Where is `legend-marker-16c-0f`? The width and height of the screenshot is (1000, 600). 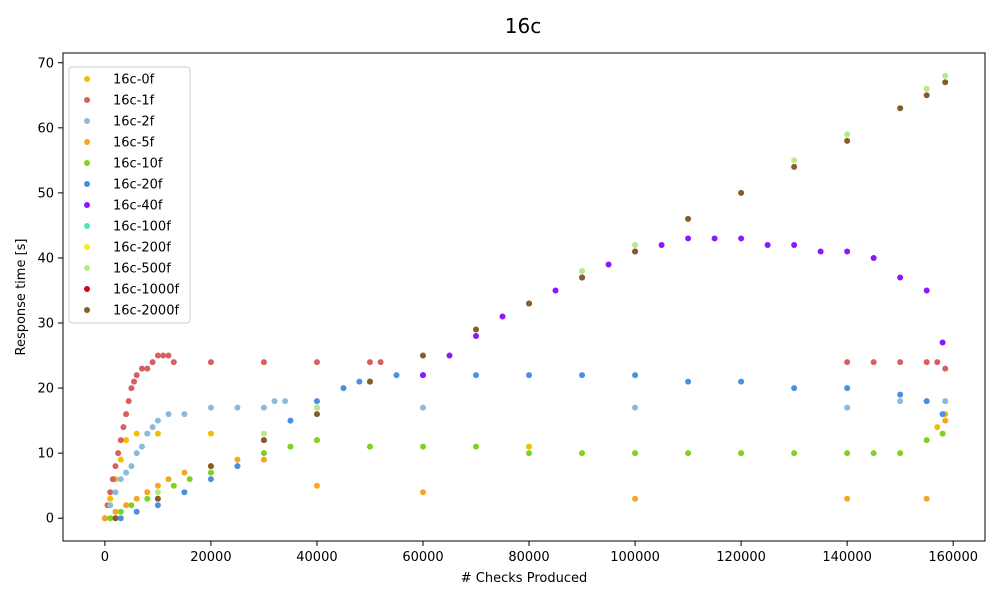
legend-marker-16c-0f is located at coordinates (87, 79).